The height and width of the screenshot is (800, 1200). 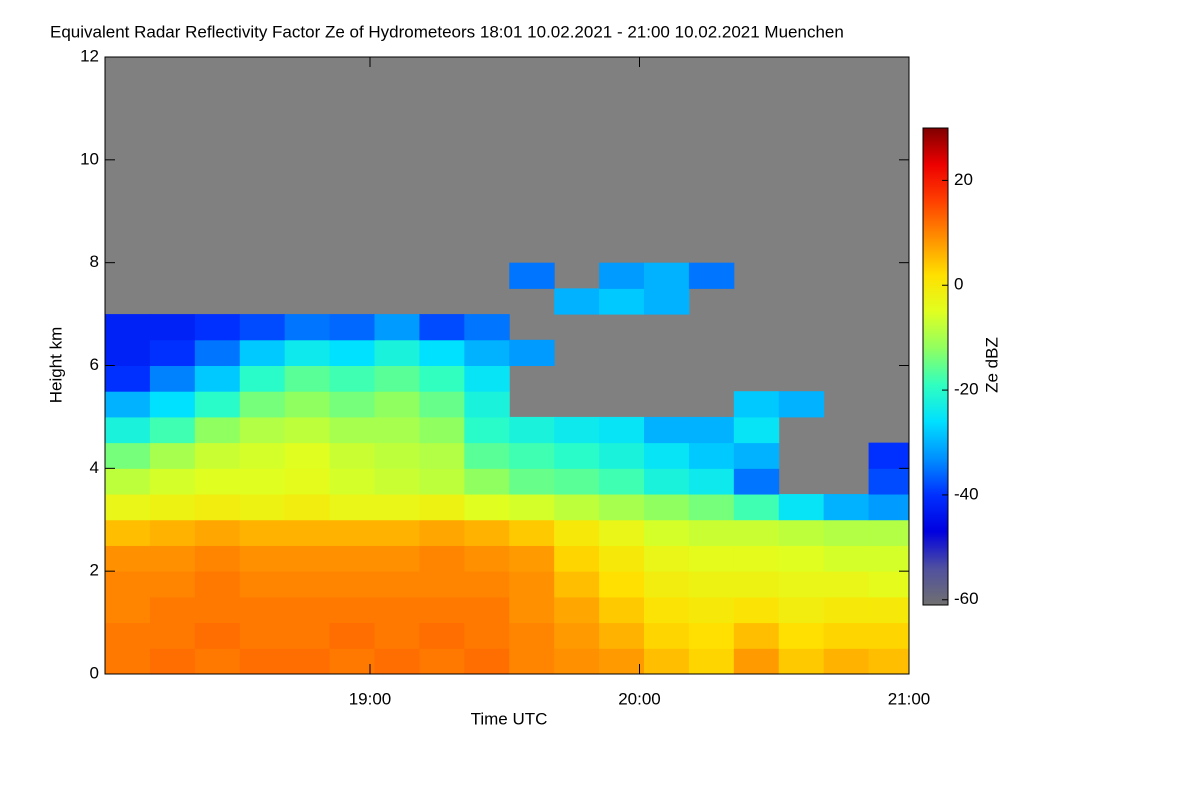 I want to click on x-tick-label: 21:00, so click(x=909, y=698).